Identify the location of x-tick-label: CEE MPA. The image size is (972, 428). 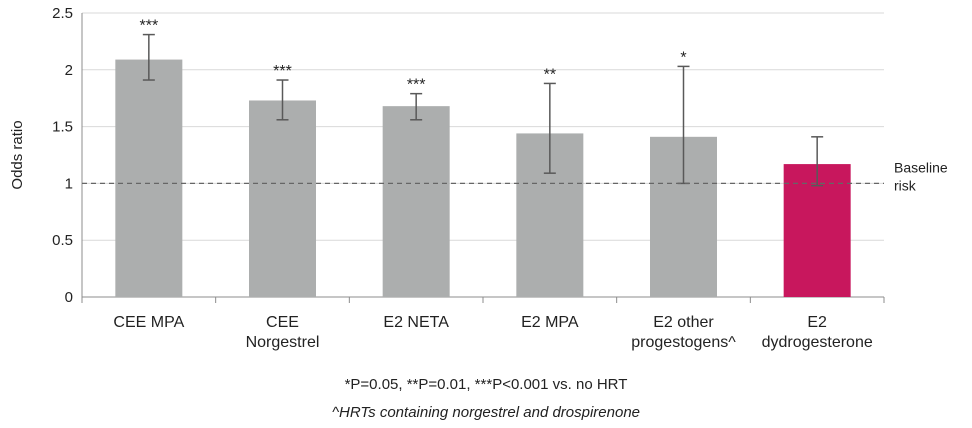
(148, 322).